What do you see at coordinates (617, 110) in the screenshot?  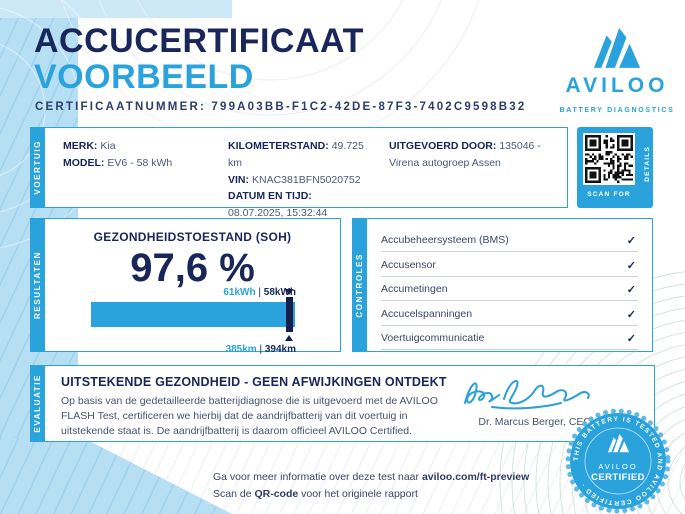 I see `brand-tagline: BATTERY DIAGNOSTICS` at bounding box center [617, 110].